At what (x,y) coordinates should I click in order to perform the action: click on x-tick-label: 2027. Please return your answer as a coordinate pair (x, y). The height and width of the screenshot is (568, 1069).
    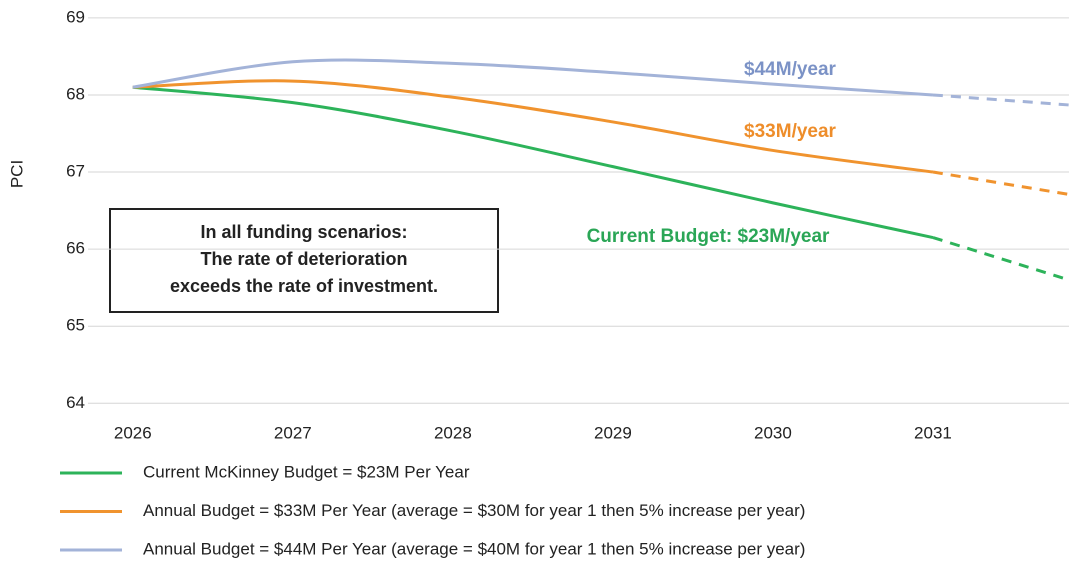
    Looking at the image, I should click on (293, 432).